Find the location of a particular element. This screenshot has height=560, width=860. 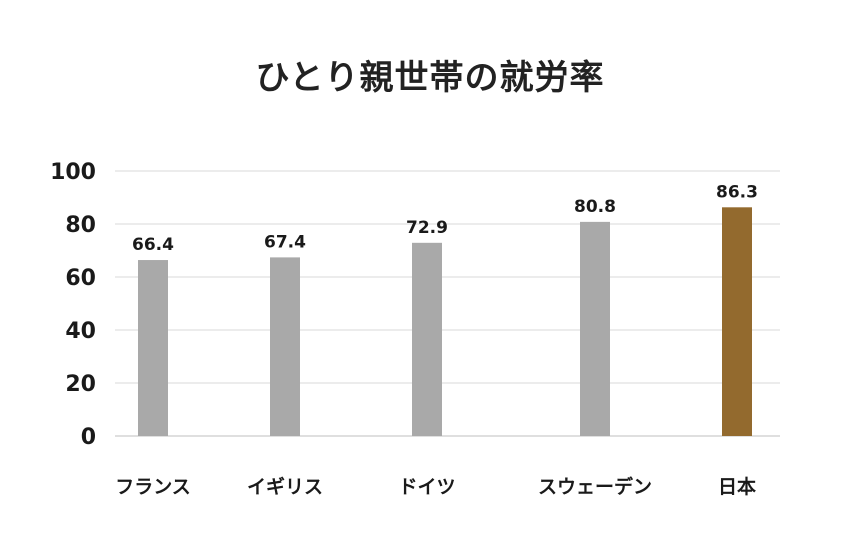

data-label: 67.4 is located at coordinates (285, 242).